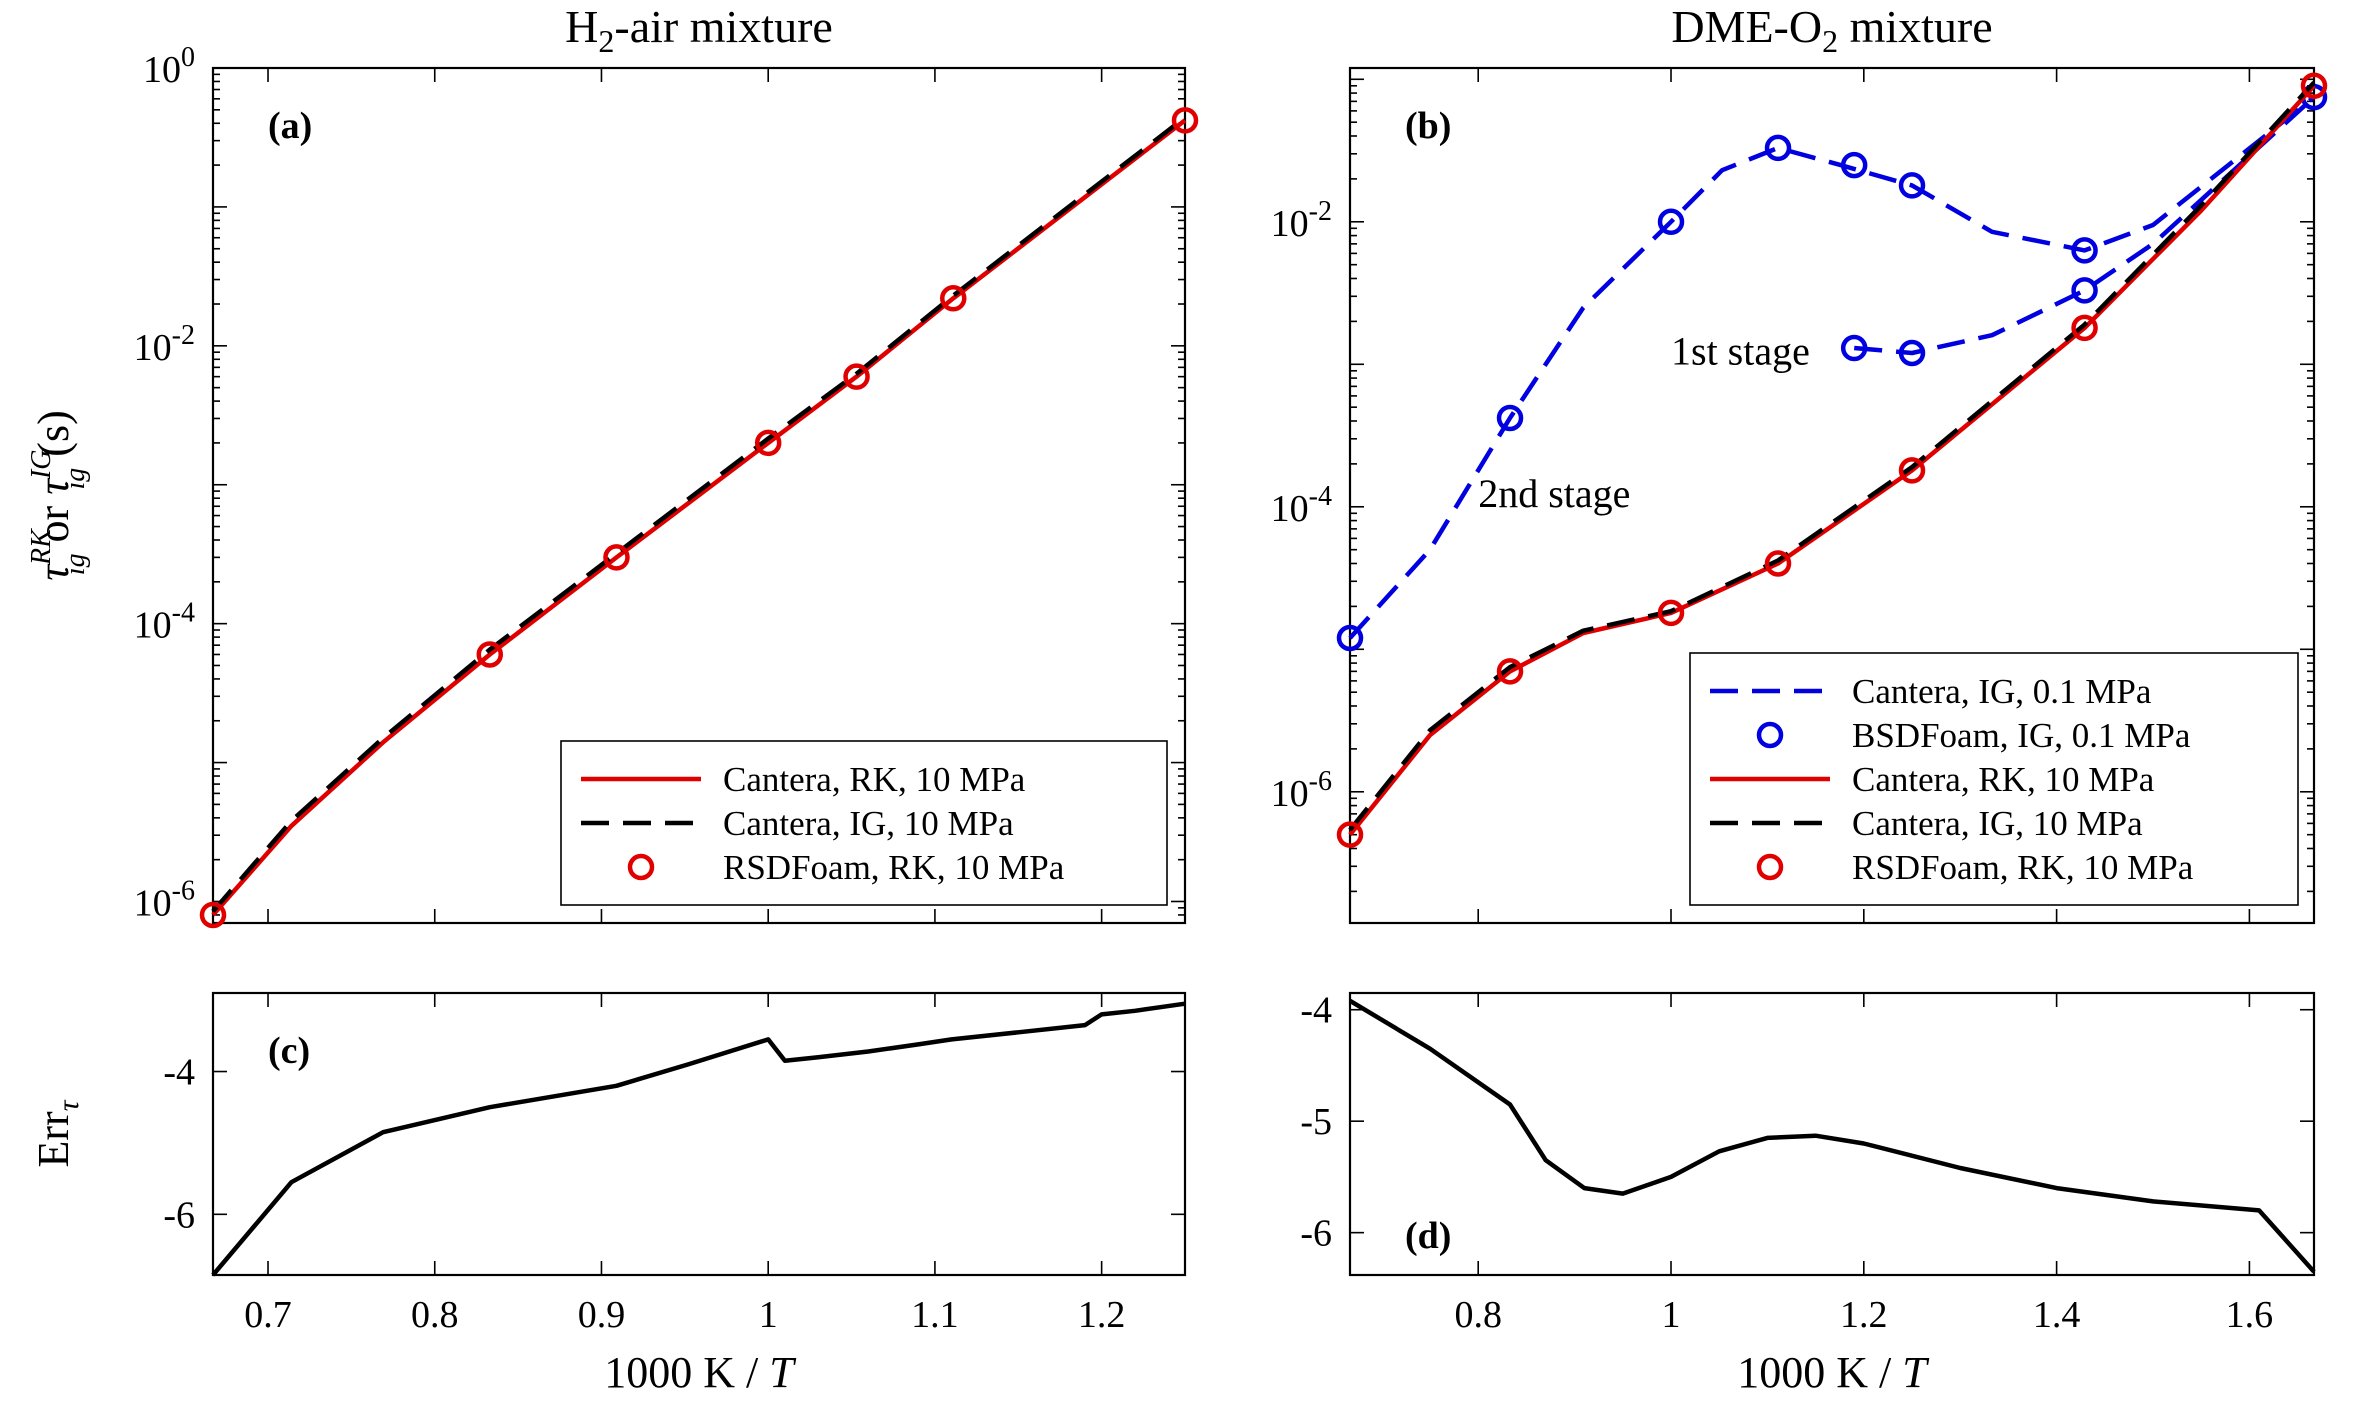 This screenshot has width=2362, height=1416. What do you see at coordinates (2250, 1315) in the screenshot?
I see `x-tick-label: 1.6` at bounding box center [2250, 1315].